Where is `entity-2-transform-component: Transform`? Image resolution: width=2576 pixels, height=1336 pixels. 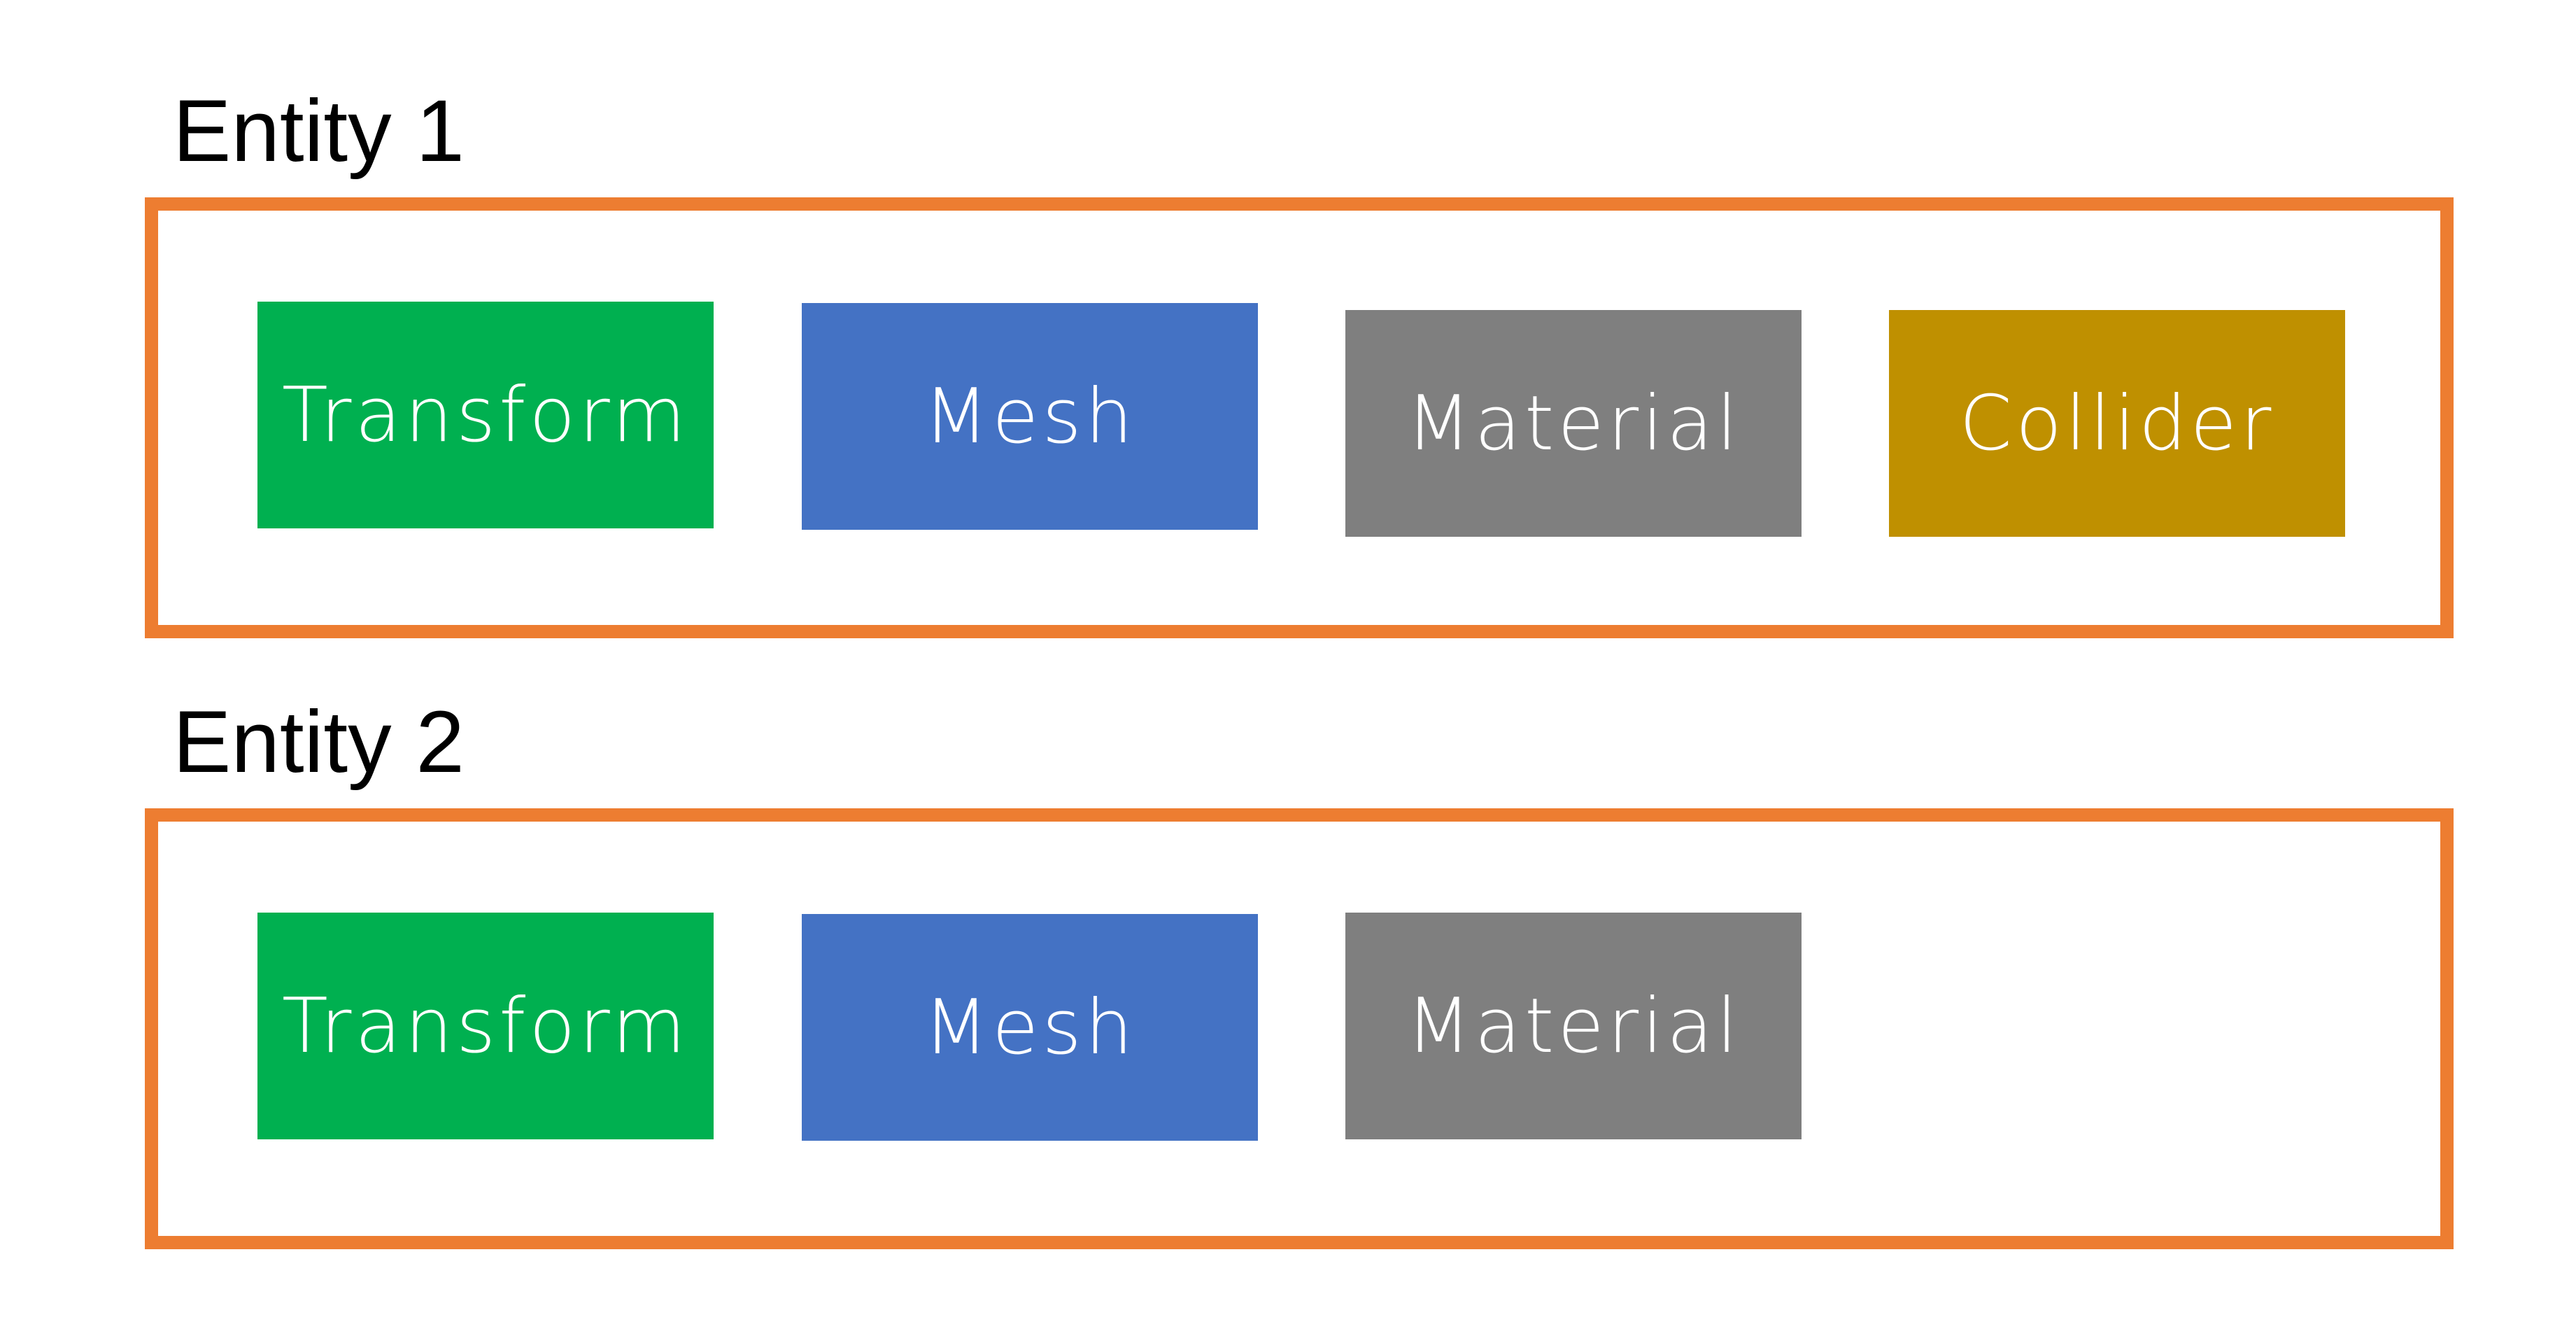 entity-2-transform-component: Transform is located at coordinates (485, 1026).